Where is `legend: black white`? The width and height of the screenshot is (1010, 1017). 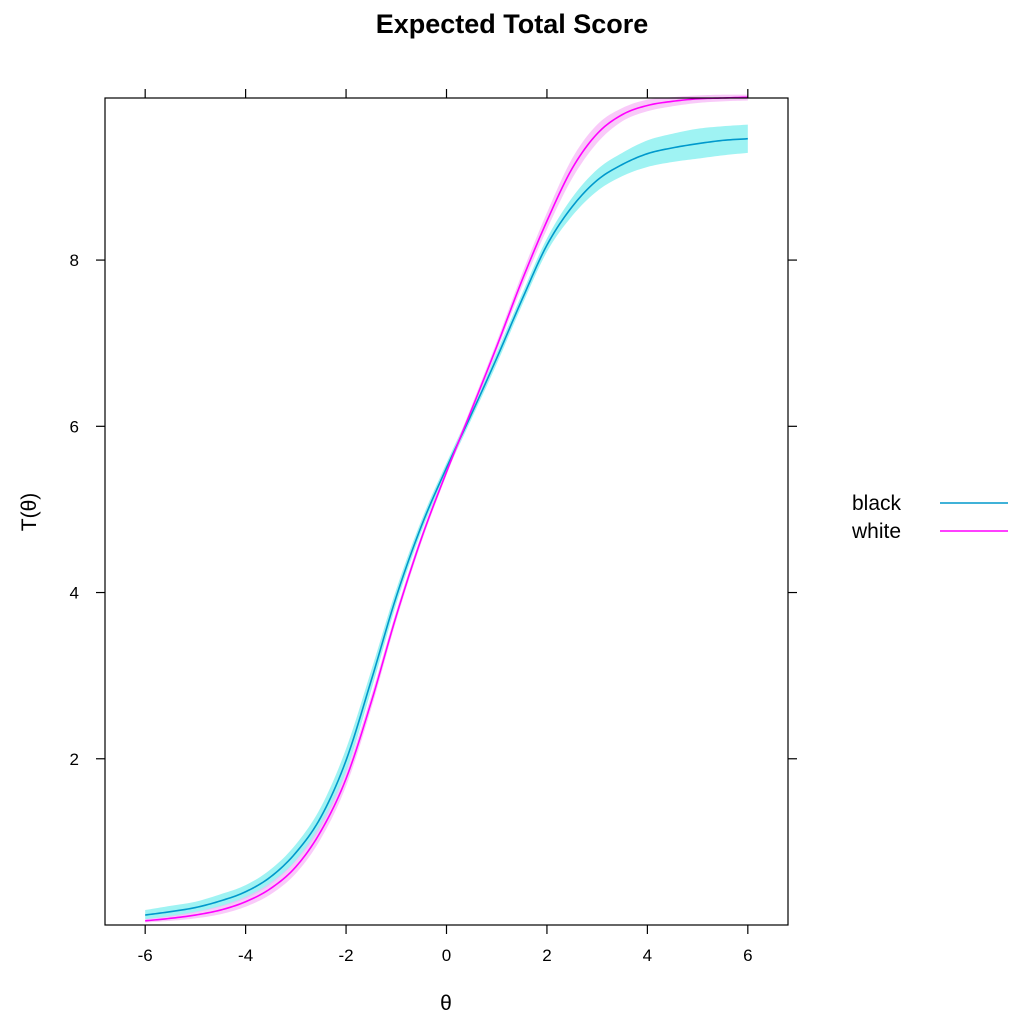
legend: black white is located at coordinates (929, 517).